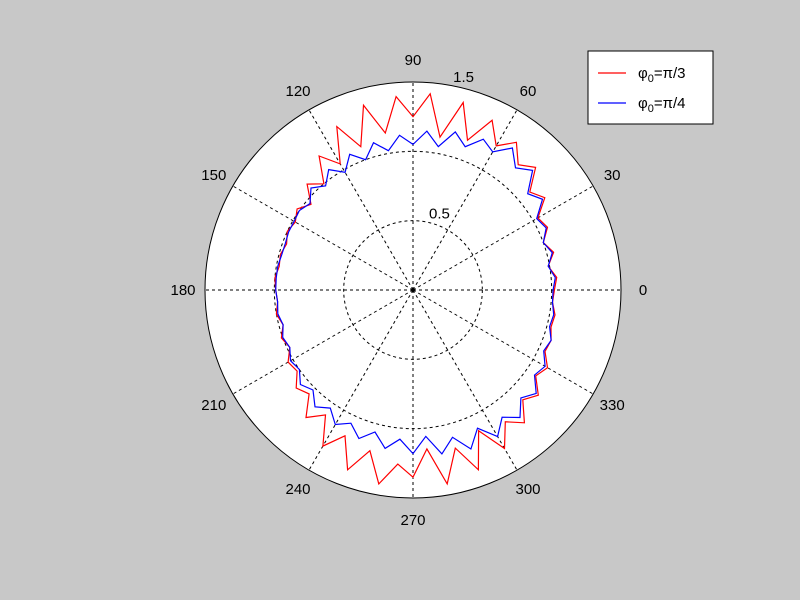  I want to click on legend-label-2: φ0=π/4, so click(661, 105).